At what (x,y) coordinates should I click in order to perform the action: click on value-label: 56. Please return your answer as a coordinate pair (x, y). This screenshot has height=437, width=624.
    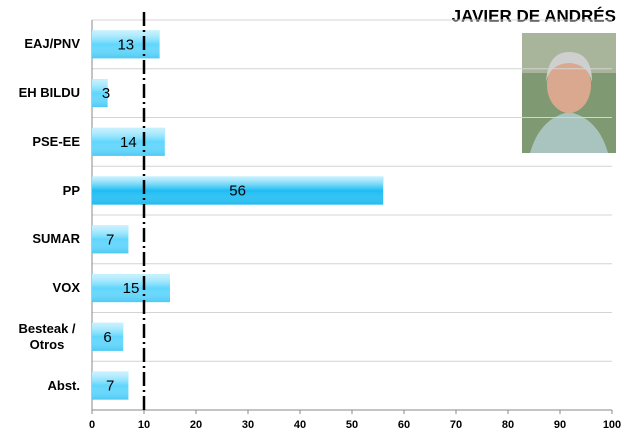
    Looking at the image, I should click on (237, 191).